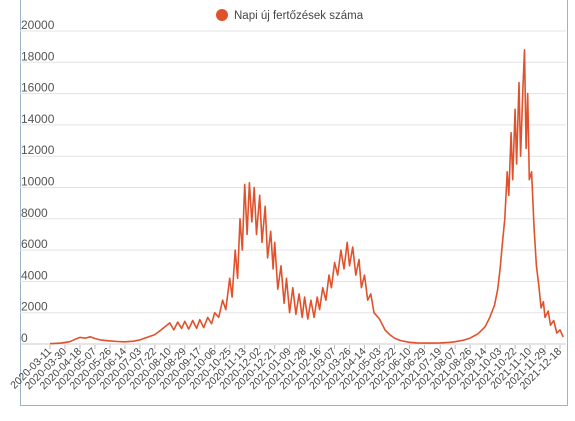 The width and height of the screenshot is (575, 421). I want to click on y-tick-label: 10000, so click(38, 182).